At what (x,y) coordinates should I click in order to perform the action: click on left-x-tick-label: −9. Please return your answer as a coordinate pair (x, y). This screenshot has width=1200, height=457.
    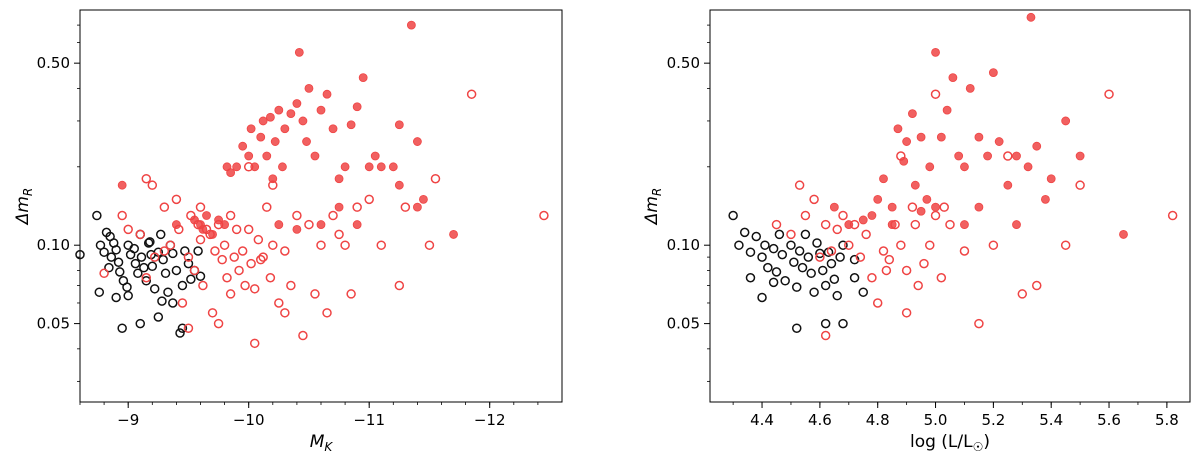
    Looking at the image, I should click on (128, 420).